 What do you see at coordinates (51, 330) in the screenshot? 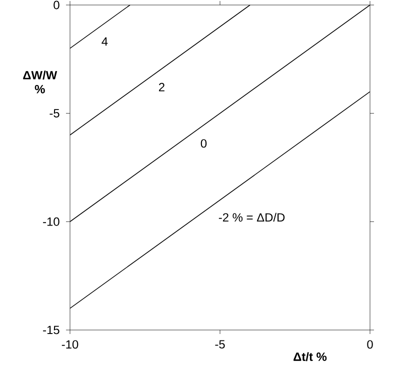
I see `y-tick-label: -15` at bounding box center [51, 330].